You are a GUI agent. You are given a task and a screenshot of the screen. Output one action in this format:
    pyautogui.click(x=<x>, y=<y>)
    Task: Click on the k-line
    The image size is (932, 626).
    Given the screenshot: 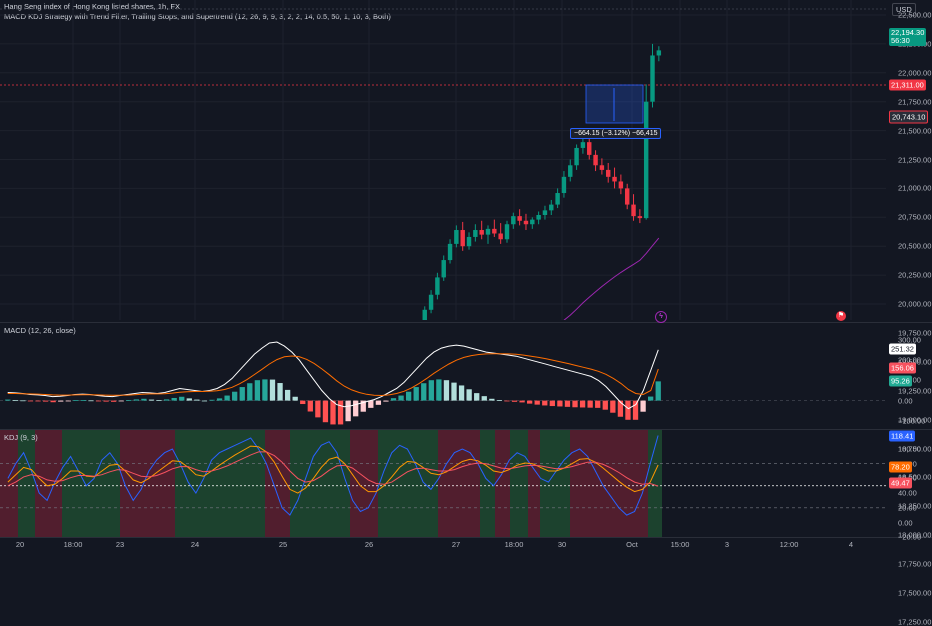 What is the action you would take?
    pyautogui.click(x=333, y=469)
    